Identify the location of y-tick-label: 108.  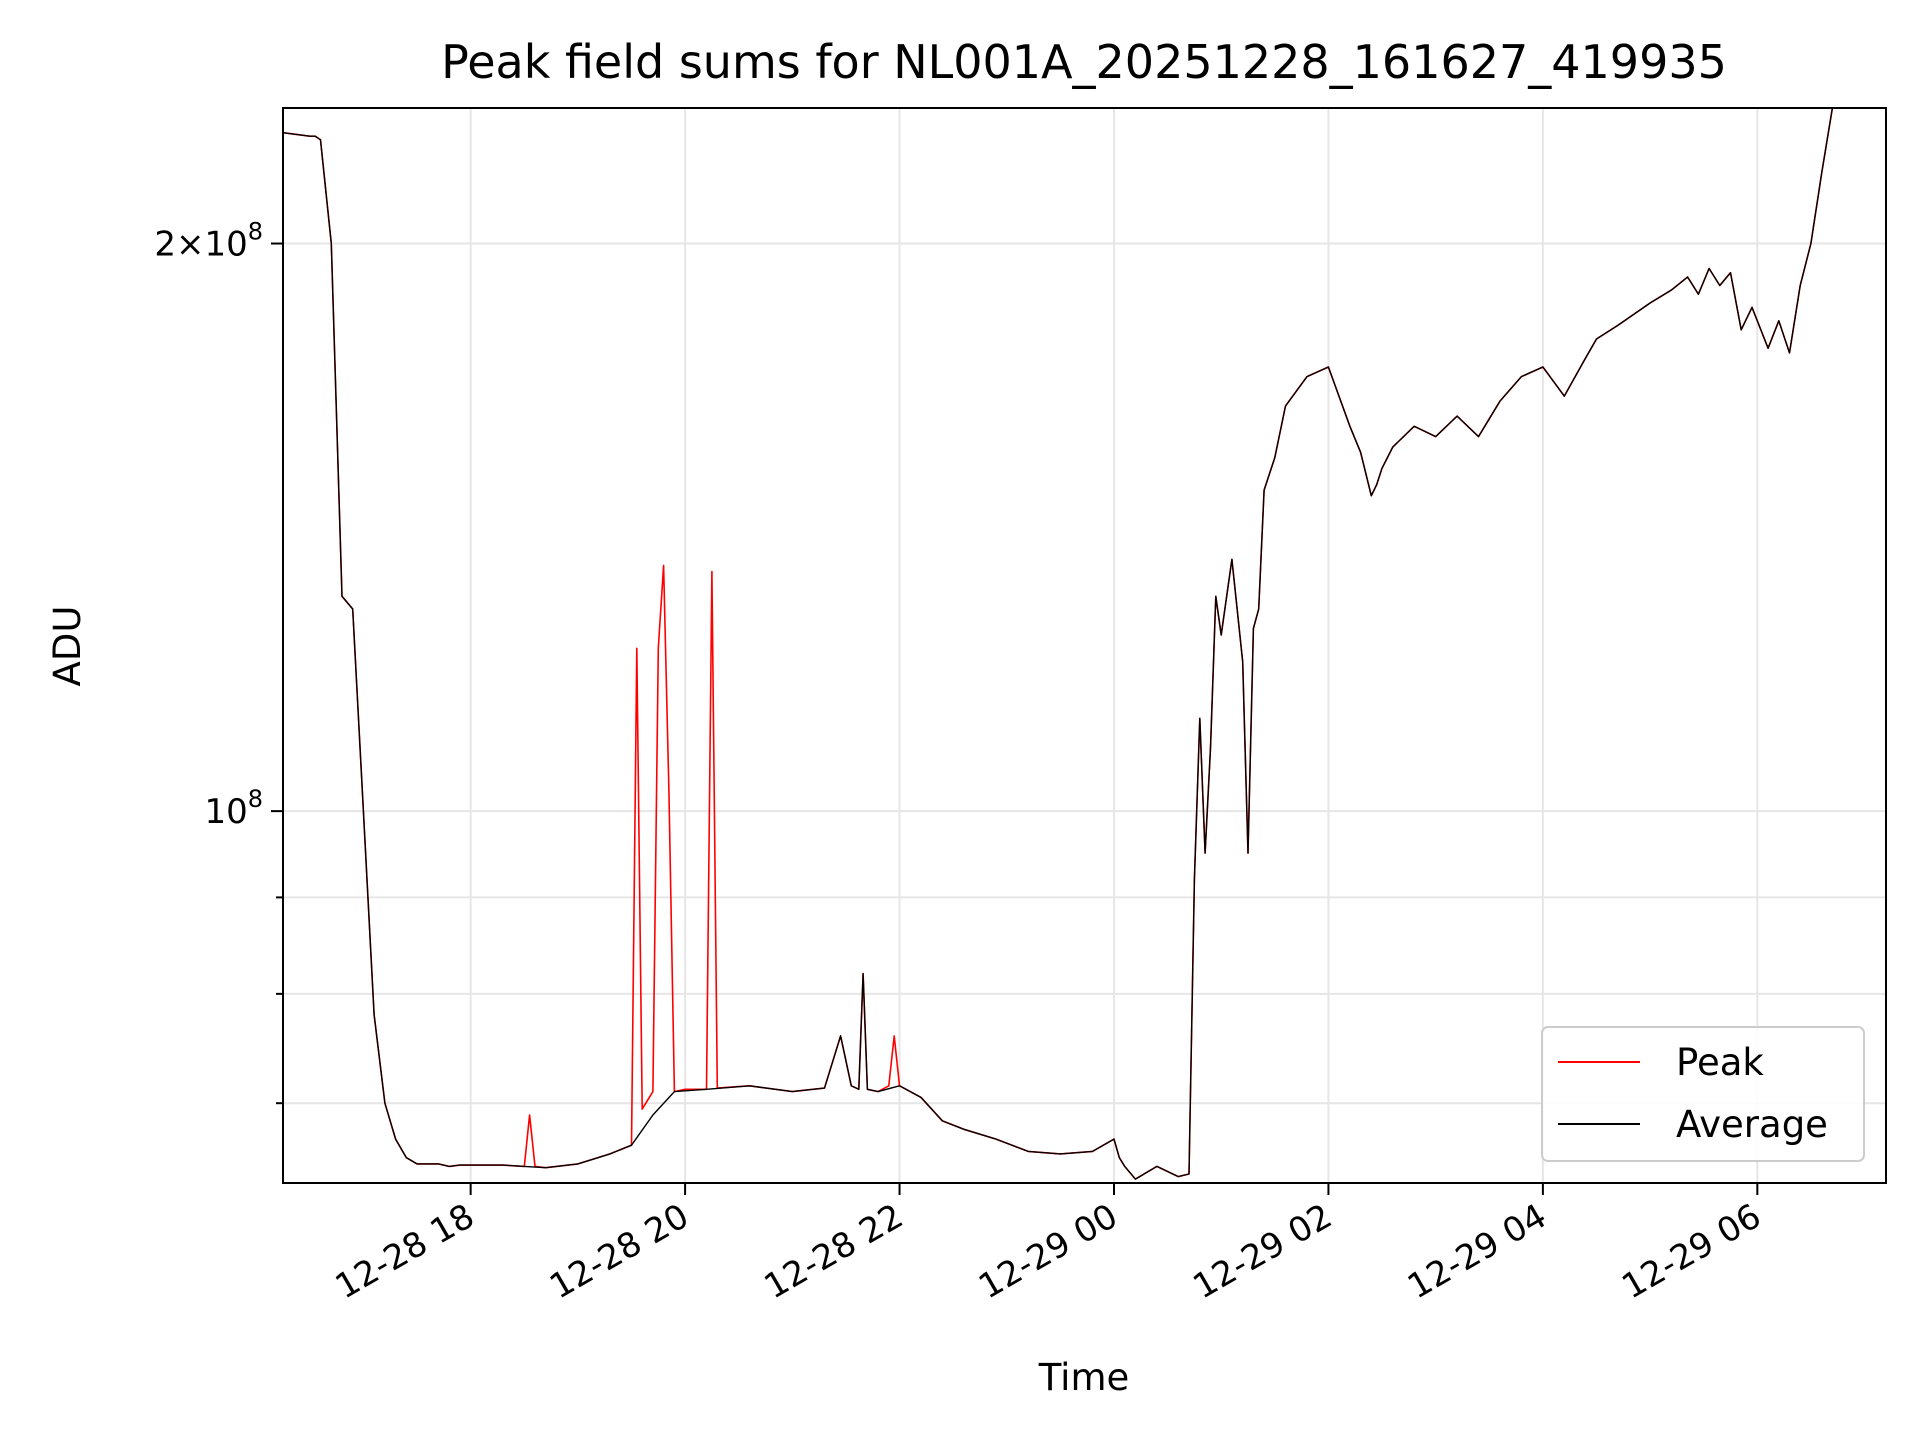
(233, 808).